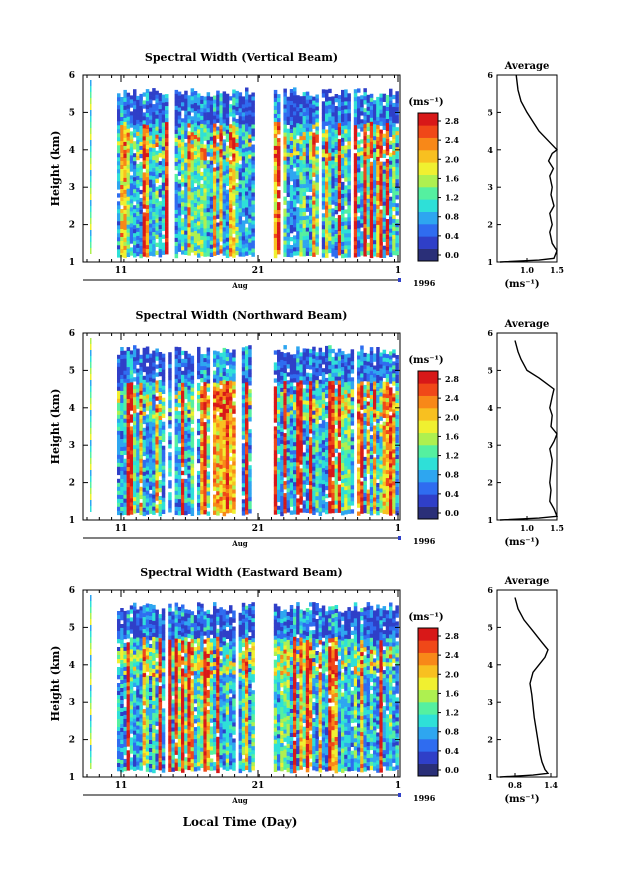 The height and width of the screenshot is (877, 619). Describe the element at coordinates (399, 280) in the screenshot. I see `month-axis-end-marker` at that location.